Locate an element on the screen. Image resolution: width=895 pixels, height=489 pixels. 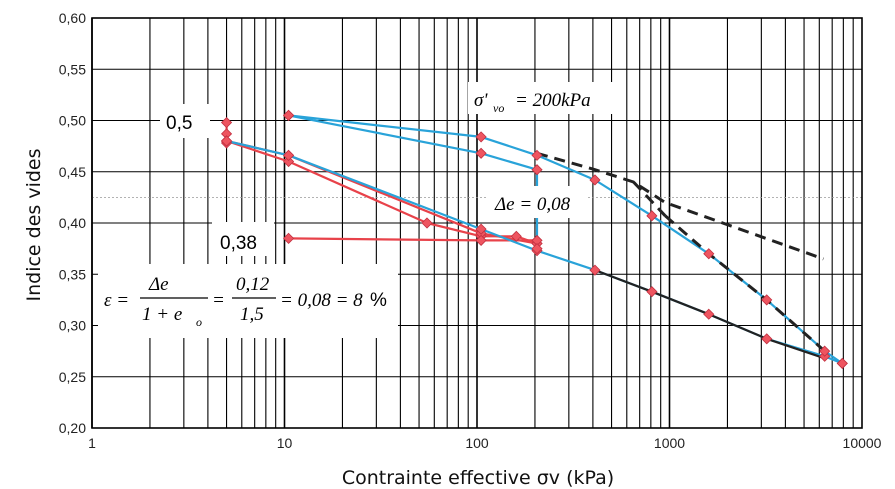
x-tick-label: 10 is located at coordinates (285, 443).